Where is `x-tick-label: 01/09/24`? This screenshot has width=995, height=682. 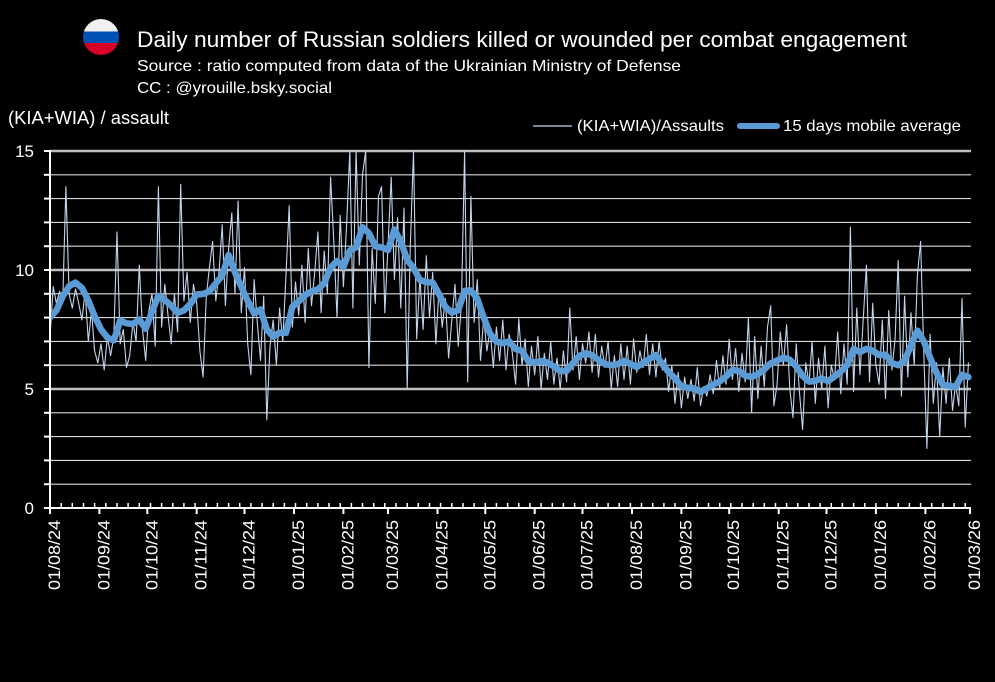 x-tick-label: 01/09/24 is located at coordinates (103, 555).